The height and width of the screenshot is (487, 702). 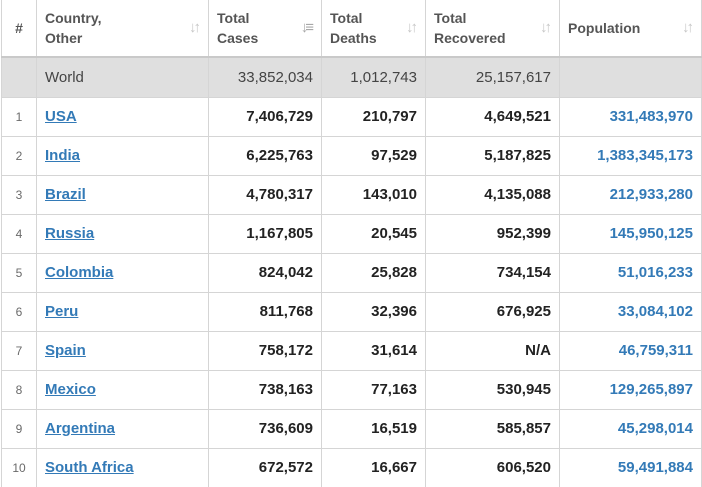 I want to click on country-cell: Russia, so click(x=122, y=233).